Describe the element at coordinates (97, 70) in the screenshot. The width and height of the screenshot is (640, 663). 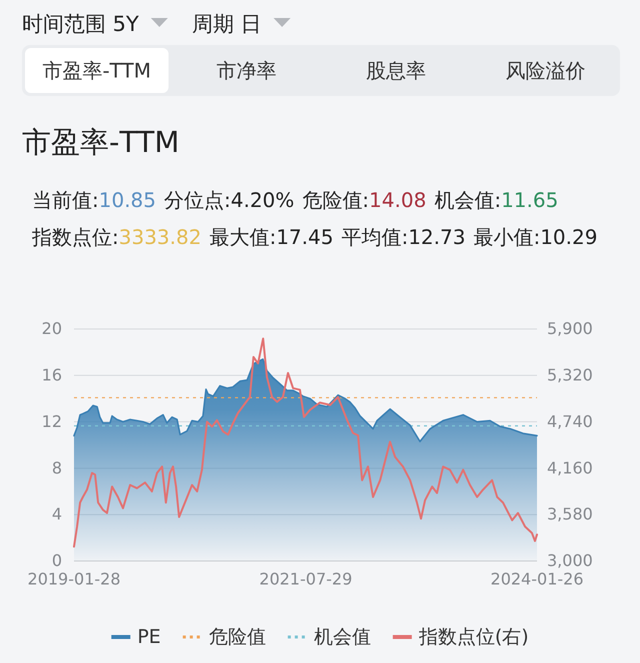
I see `text: 市盈率-TTM` at that location.